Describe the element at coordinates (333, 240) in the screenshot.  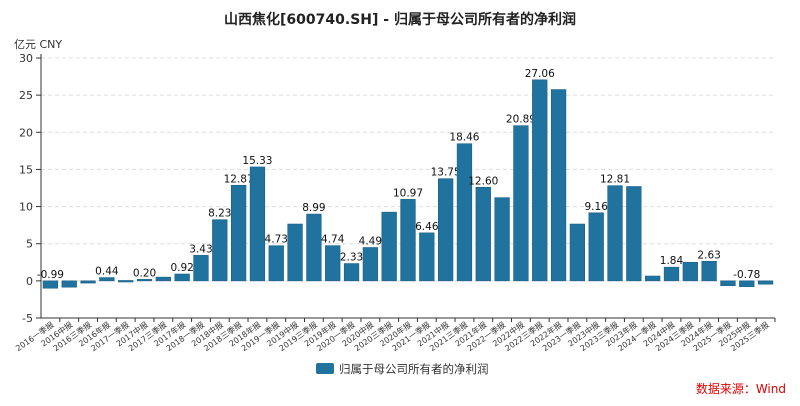
I see `data-label: 4.74` at that location.